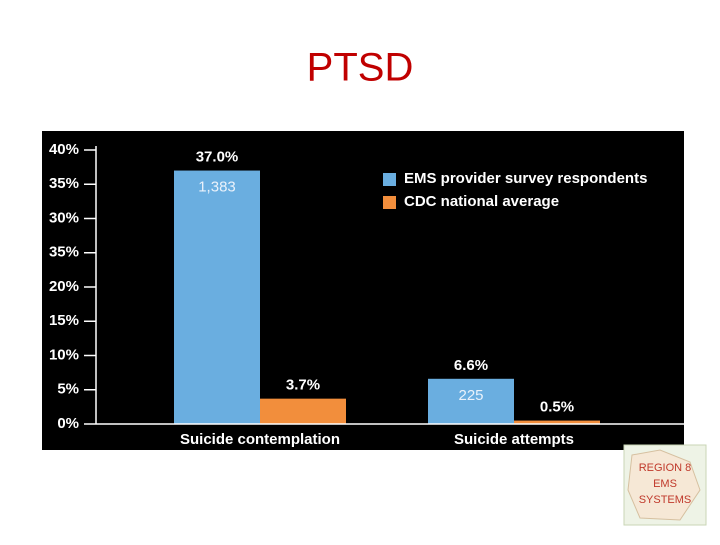 The height and width of the screenshot is (545, 720). I want to click on logo-map, so click(664, 485).